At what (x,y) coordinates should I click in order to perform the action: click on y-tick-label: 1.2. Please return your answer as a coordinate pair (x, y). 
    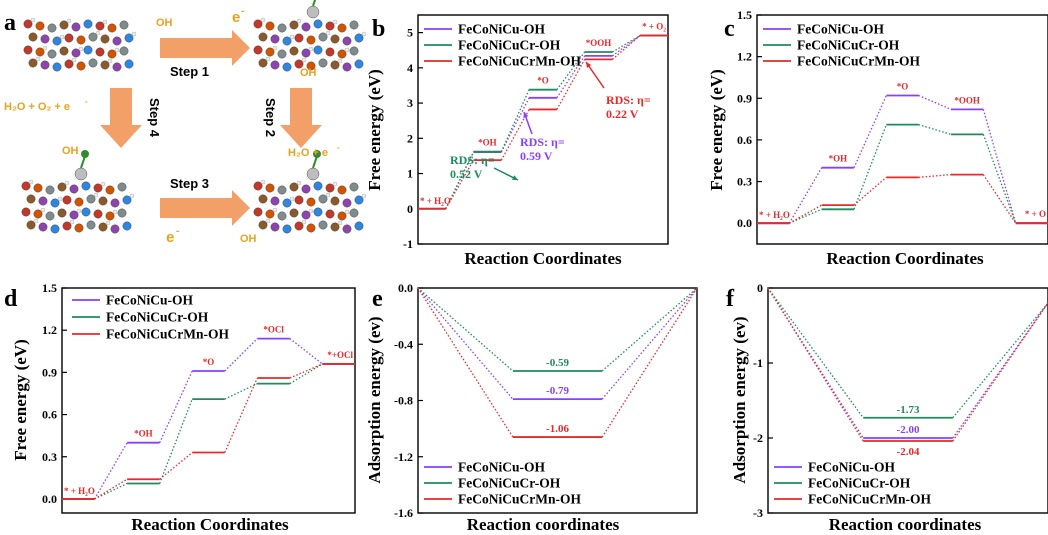
    Looking at the image, I should click on (744, 57).